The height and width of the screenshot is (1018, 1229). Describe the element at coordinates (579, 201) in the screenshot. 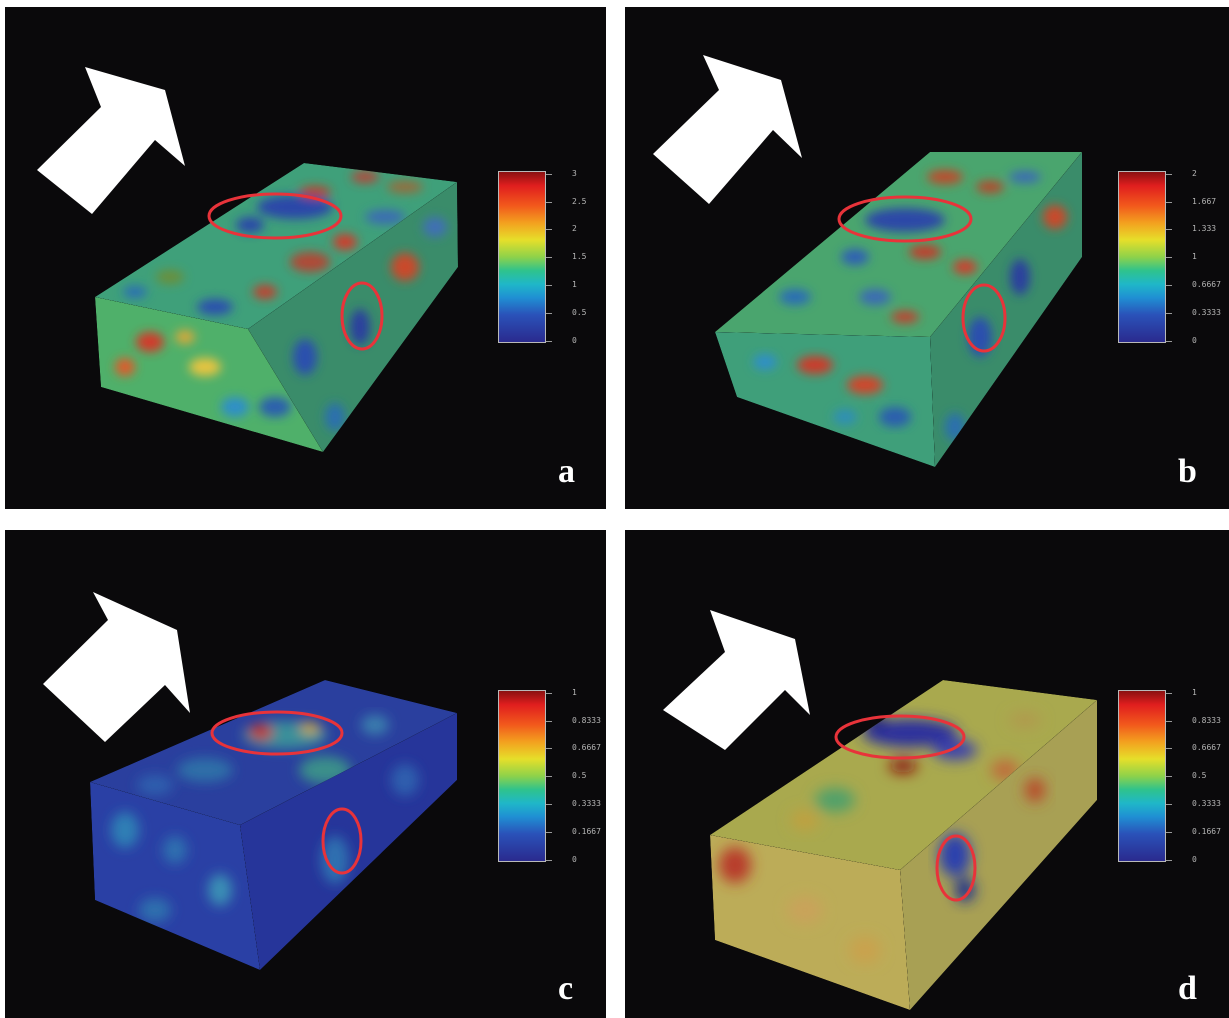

I see `colorbar-tick-label: 2.5` at that location.